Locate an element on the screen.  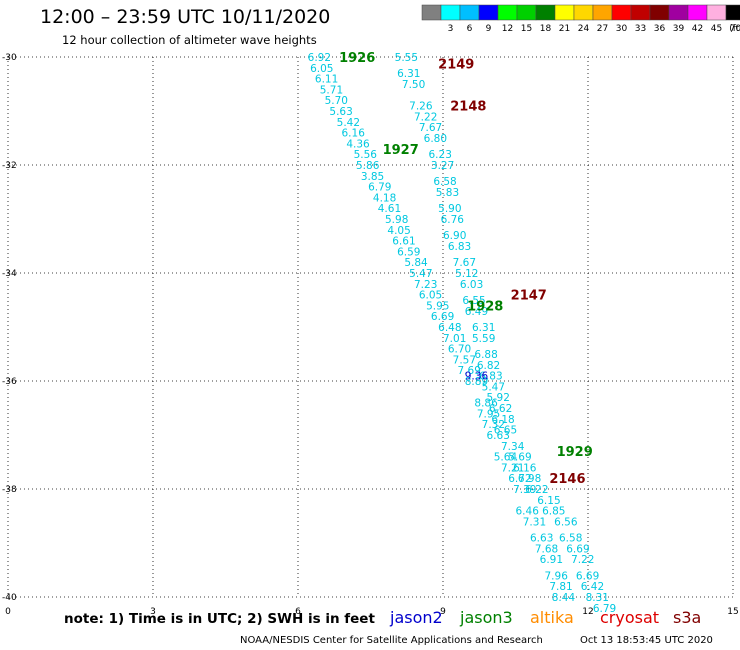
legend-label: 30 is located at coordinates (622, 29).